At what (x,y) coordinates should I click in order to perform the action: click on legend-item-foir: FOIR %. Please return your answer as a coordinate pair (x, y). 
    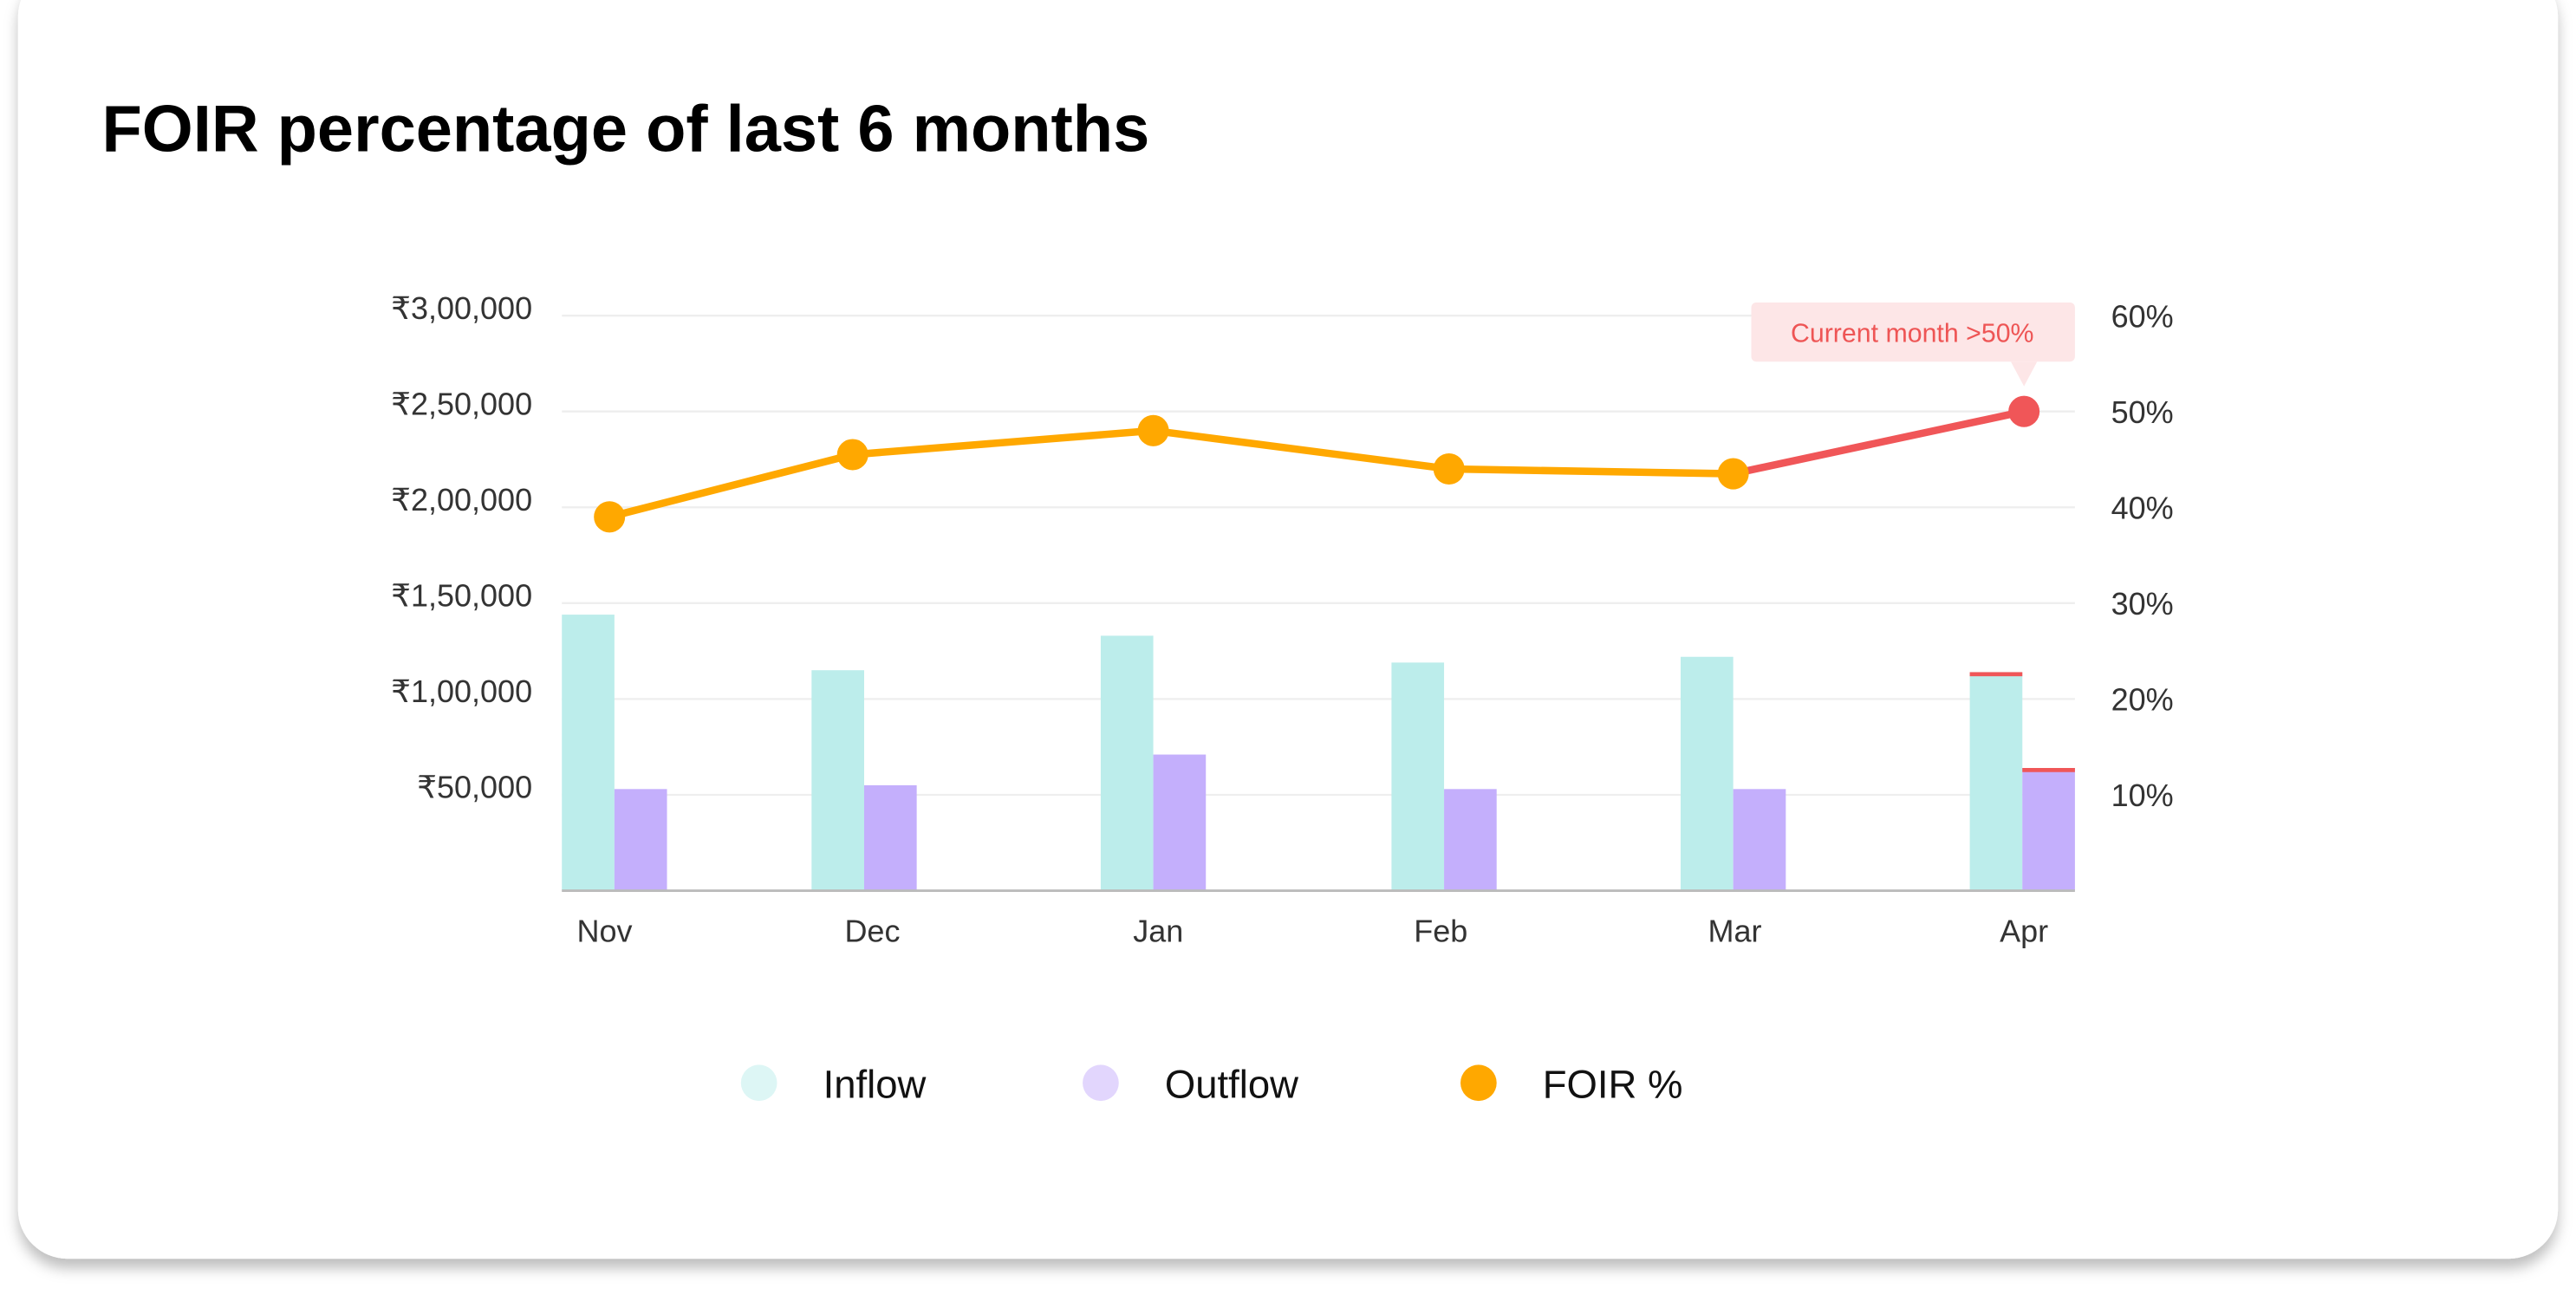
    Looking at the image, I should click on (1571, 1084).